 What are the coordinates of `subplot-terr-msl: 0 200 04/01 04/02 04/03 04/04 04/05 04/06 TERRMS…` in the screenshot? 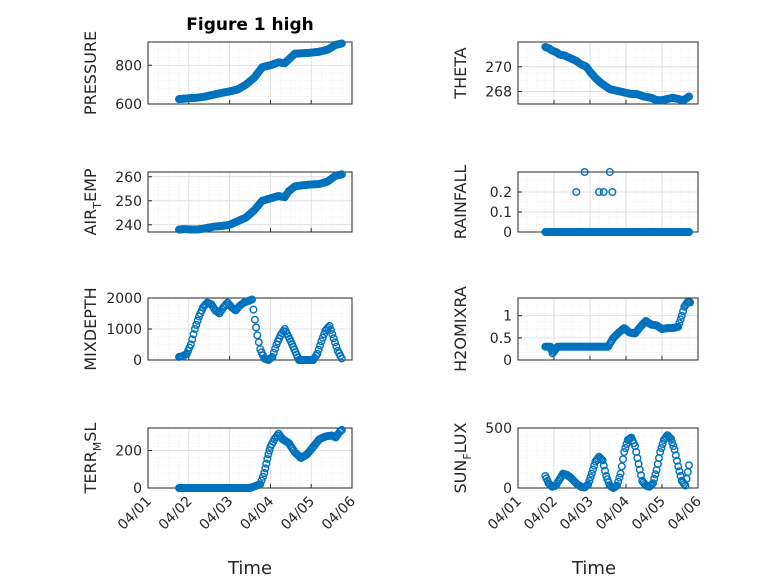 It's located at (220, 478).